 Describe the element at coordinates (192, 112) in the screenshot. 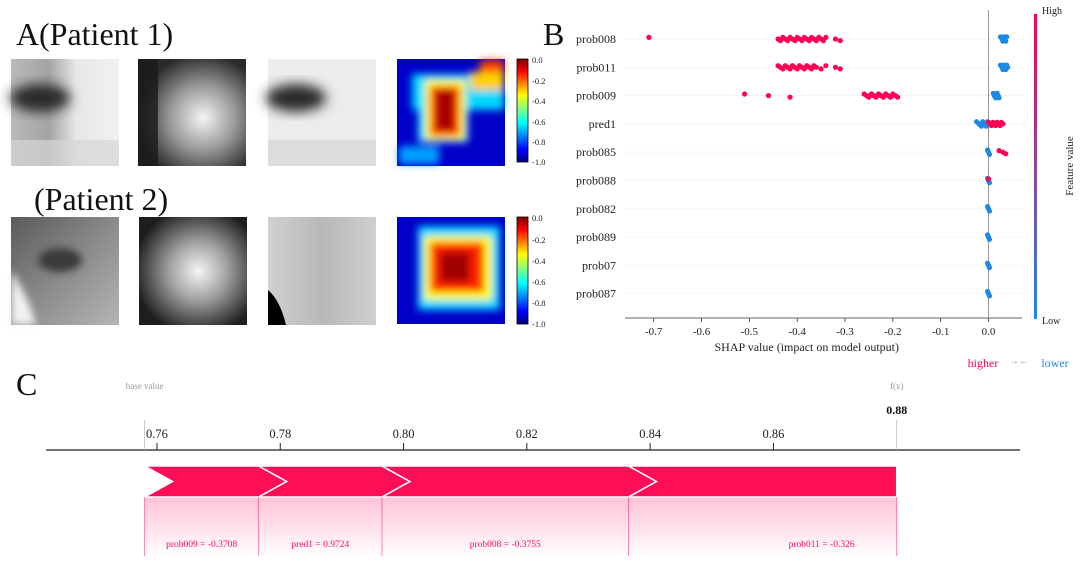

I see `patient-1-image-filtered` at that location.